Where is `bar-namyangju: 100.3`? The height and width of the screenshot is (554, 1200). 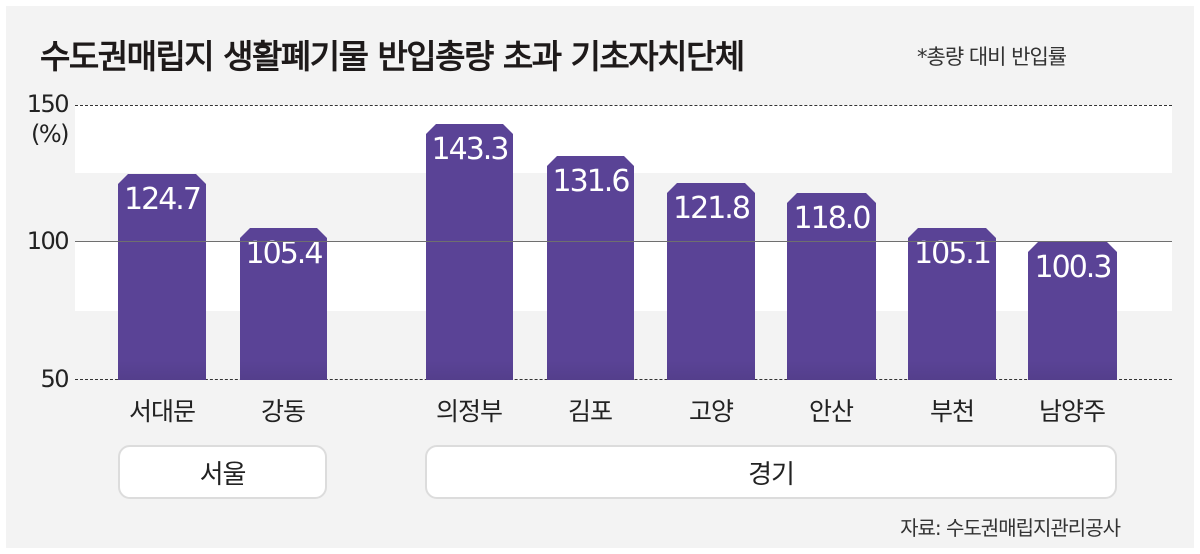 bar-namyangju: 100.3 is located at coordinates (1072, 311).